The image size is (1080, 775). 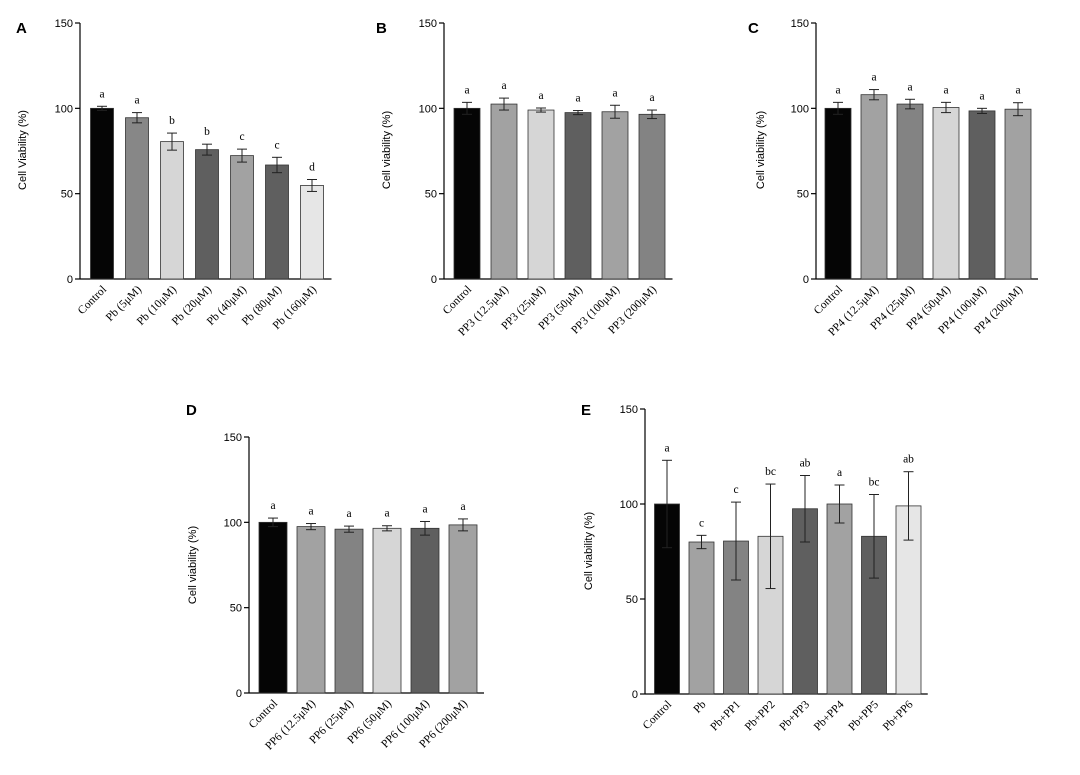 What do you see at coordinates (794, 715) in the screenshot?
I see `panel-e-category-label: Pb+PP3` at bounding box center [794, 715].